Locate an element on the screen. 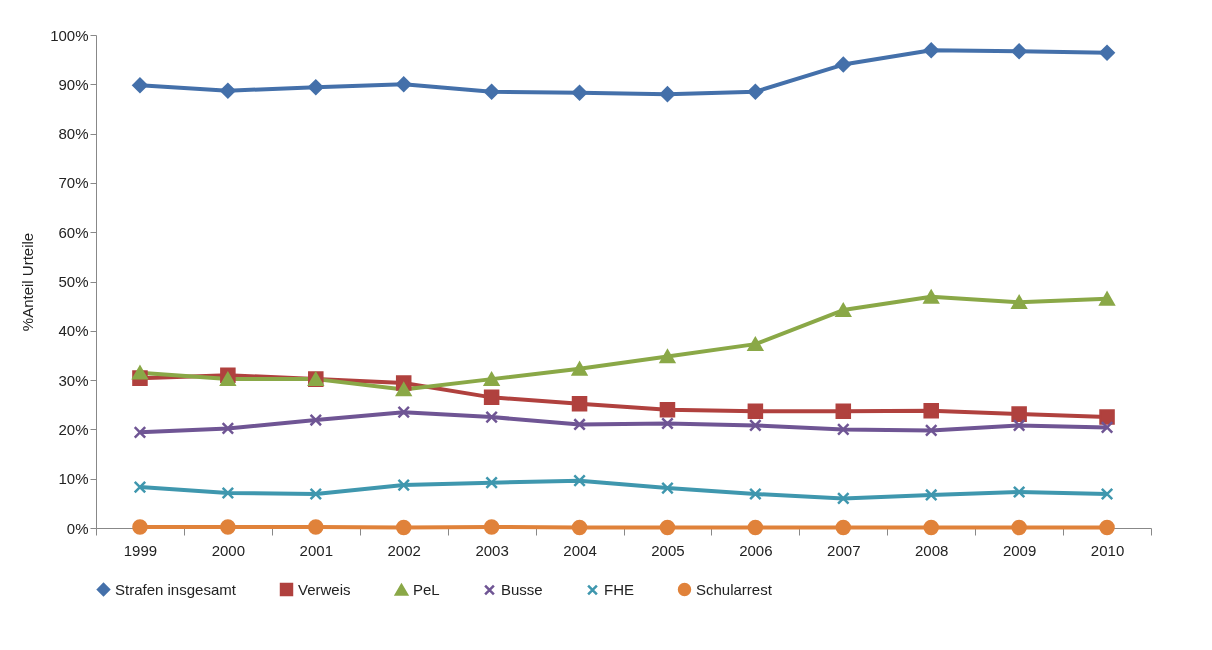  x-tick-label: 2003 is located at coordinates (492, 550).